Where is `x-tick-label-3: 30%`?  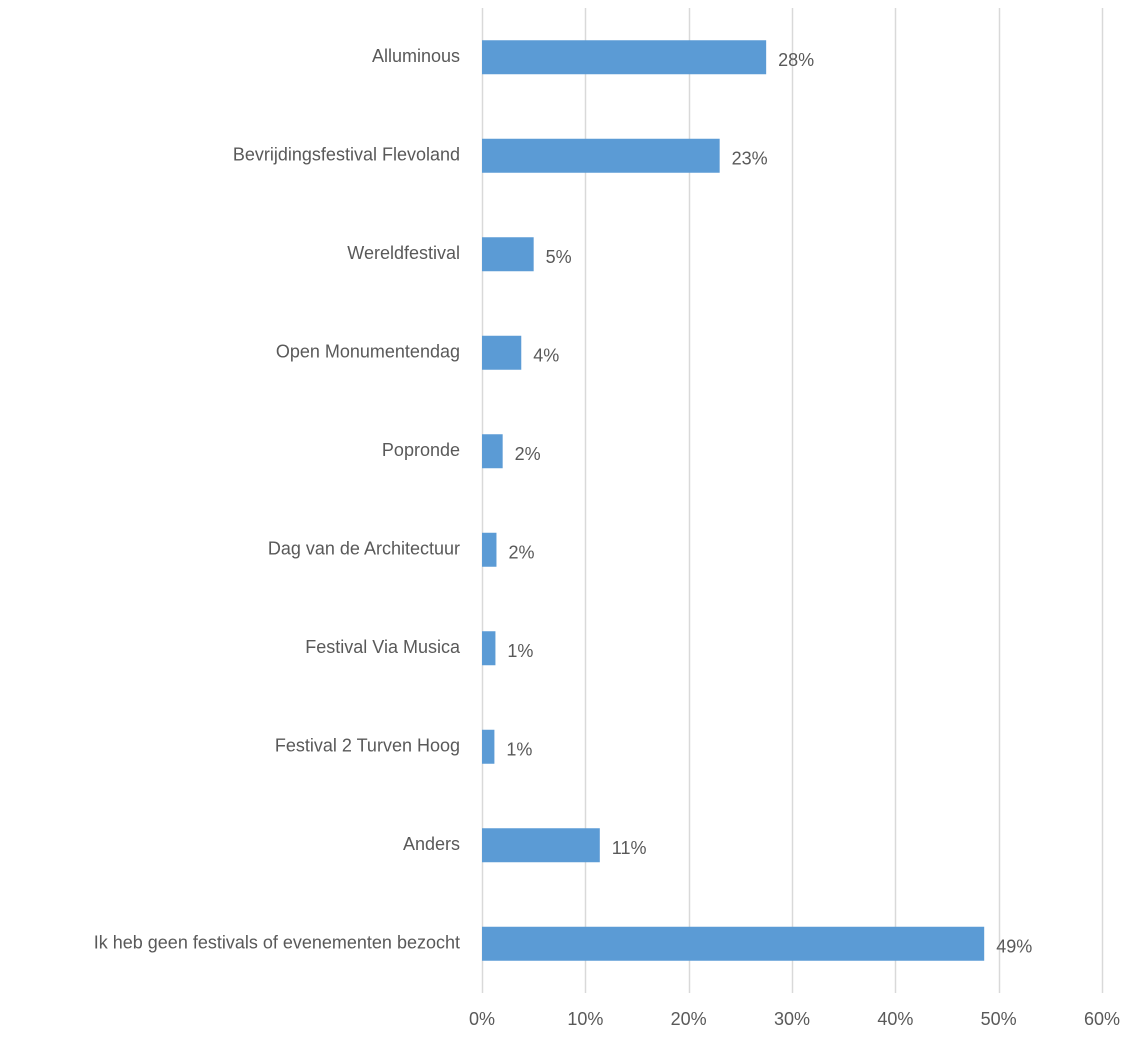 x-tick-label-3: 30% is located at coordinates (792, 1019).